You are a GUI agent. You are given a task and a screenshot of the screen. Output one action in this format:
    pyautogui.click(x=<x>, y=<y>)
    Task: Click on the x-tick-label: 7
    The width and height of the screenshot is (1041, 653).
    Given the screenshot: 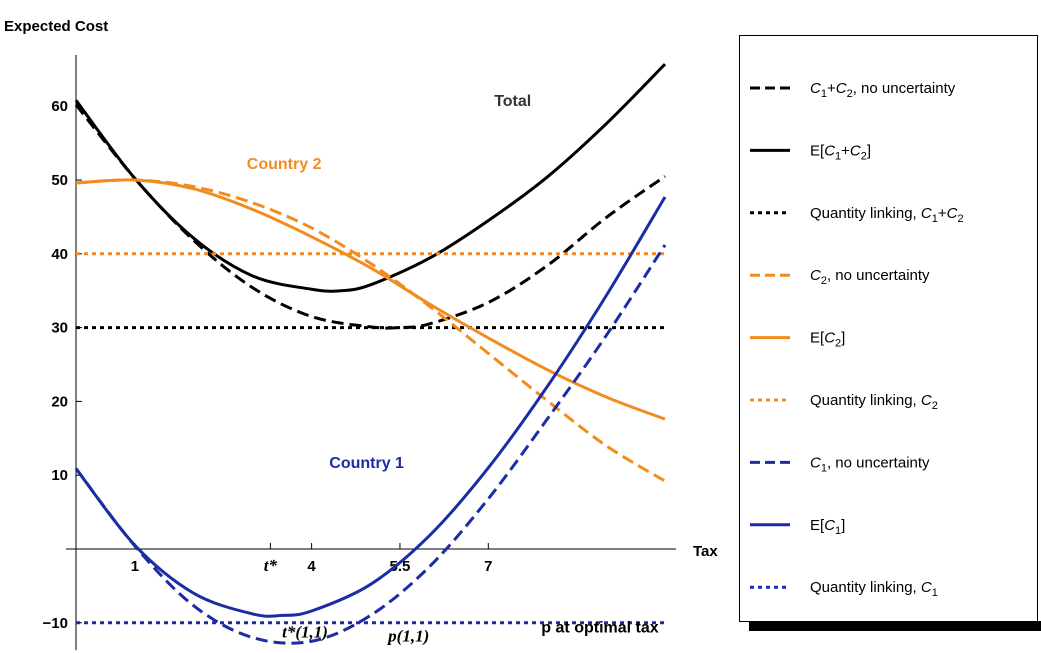 What is the action you would take?
    pyautogui.click(x=488, y=566)
    